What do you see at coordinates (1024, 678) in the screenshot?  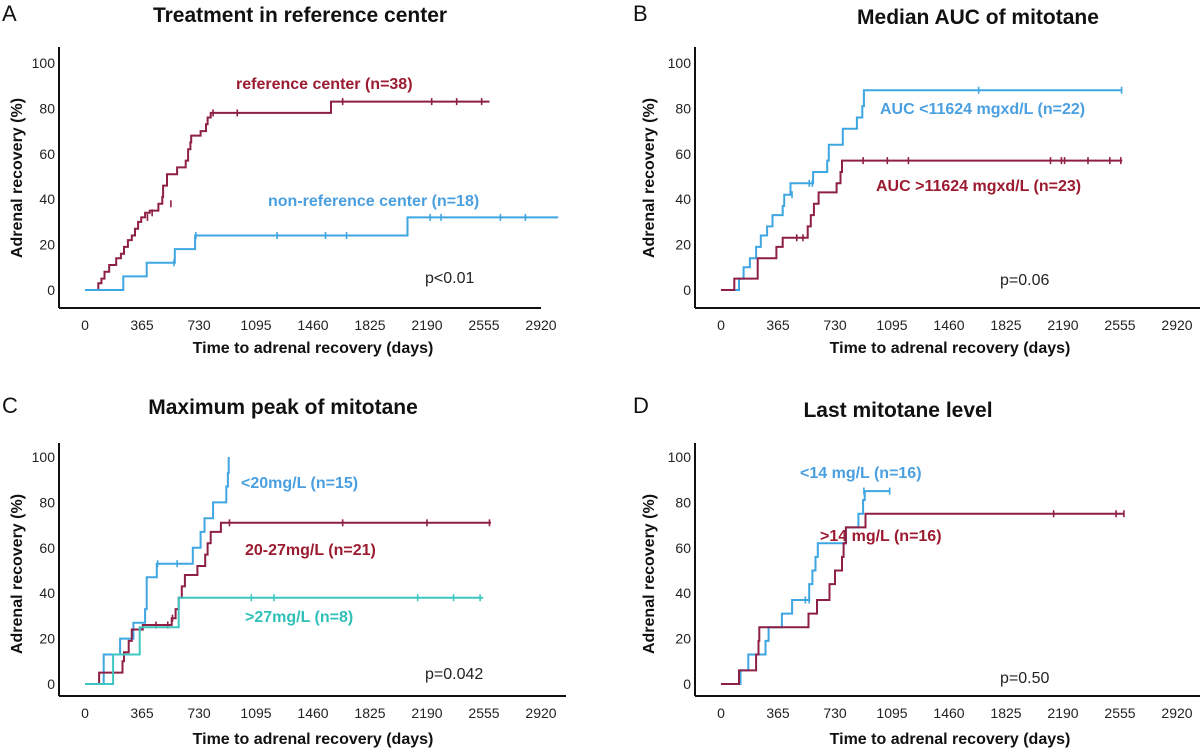 I see `p-value: p=0.50` at bounding box center [1024, 678].